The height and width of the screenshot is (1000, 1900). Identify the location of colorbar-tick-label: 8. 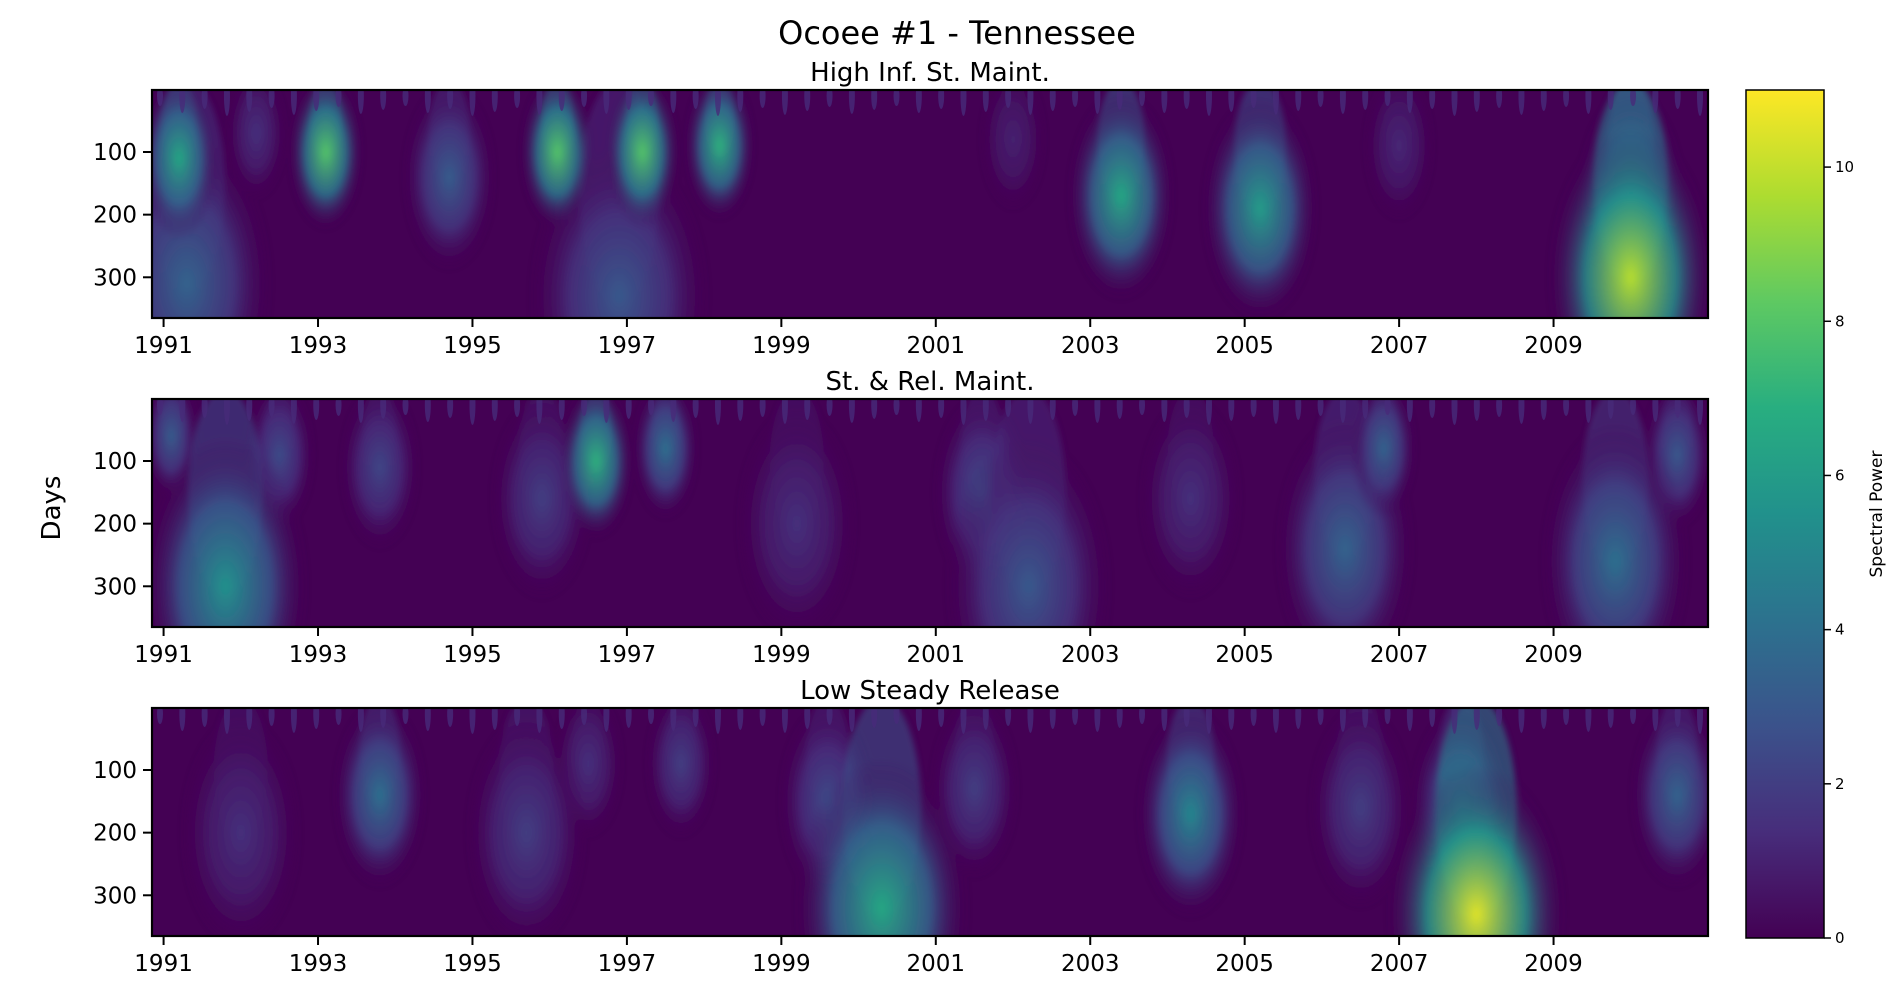
(1840, 321).